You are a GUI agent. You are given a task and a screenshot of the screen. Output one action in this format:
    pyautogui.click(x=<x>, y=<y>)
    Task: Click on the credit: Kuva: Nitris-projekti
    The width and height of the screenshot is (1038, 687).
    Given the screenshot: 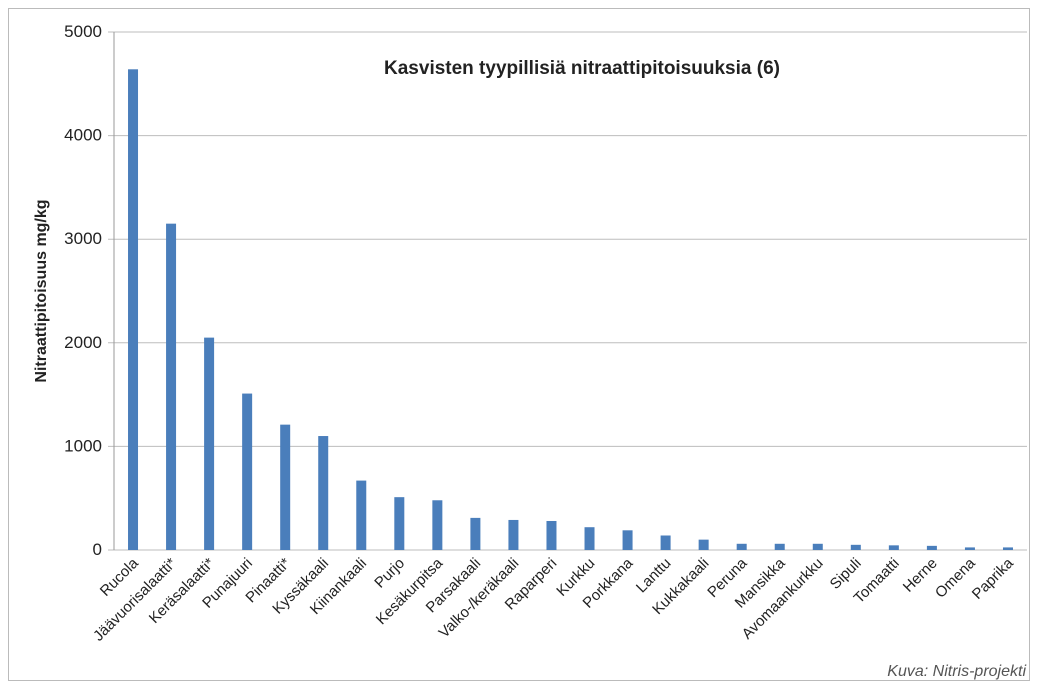 What is the action you would take?
    pyautogui.click(x=956, y=671)
    